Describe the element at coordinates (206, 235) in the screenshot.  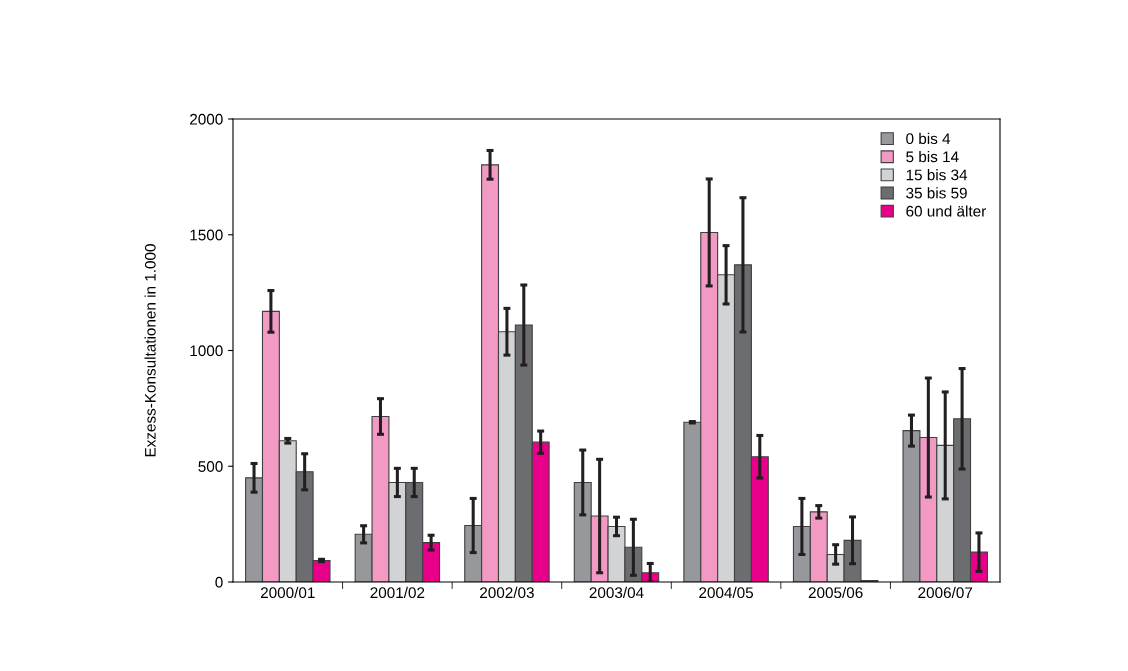
I see `y-tick-label: 1500` at that location.